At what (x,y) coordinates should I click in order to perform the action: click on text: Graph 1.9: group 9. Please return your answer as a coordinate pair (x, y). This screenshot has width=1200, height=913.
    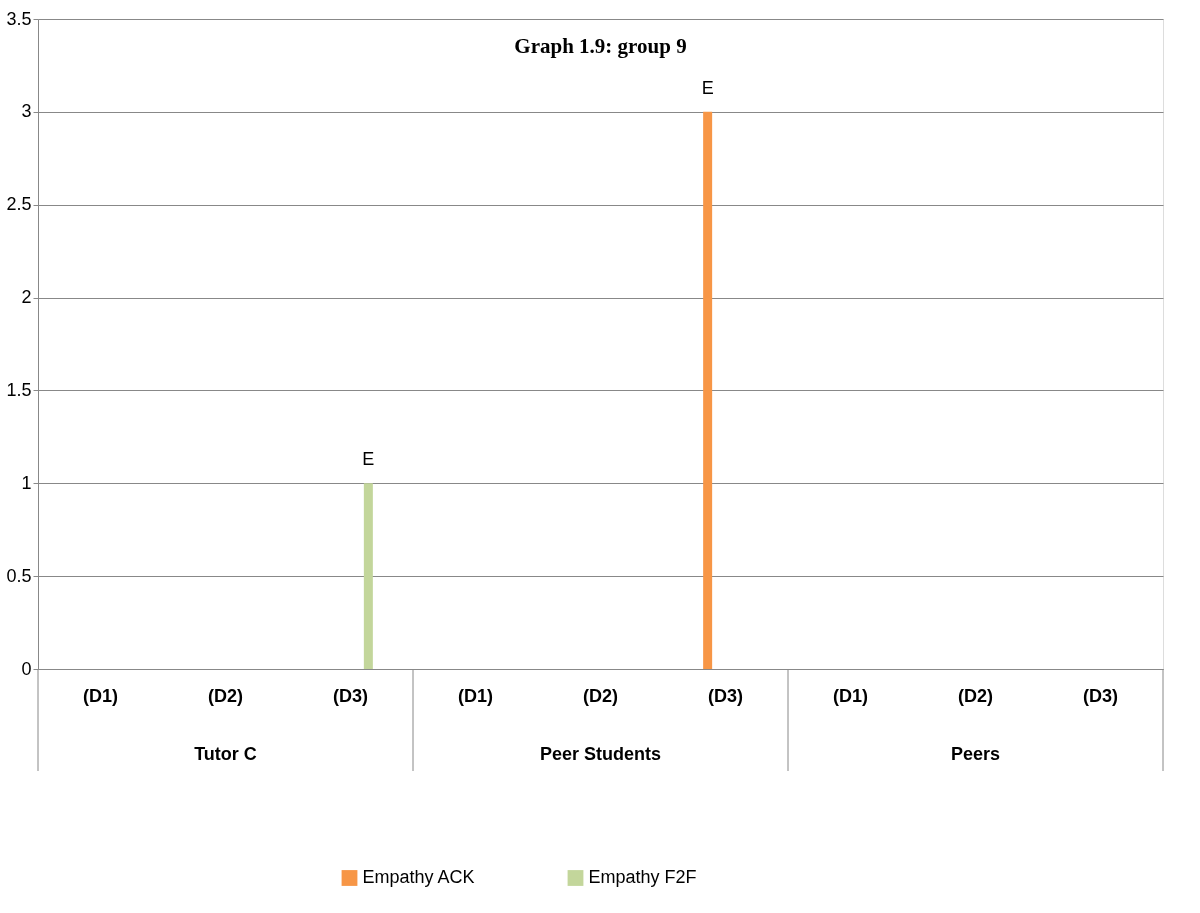
    Looking at the image, I should click on (600, 46).